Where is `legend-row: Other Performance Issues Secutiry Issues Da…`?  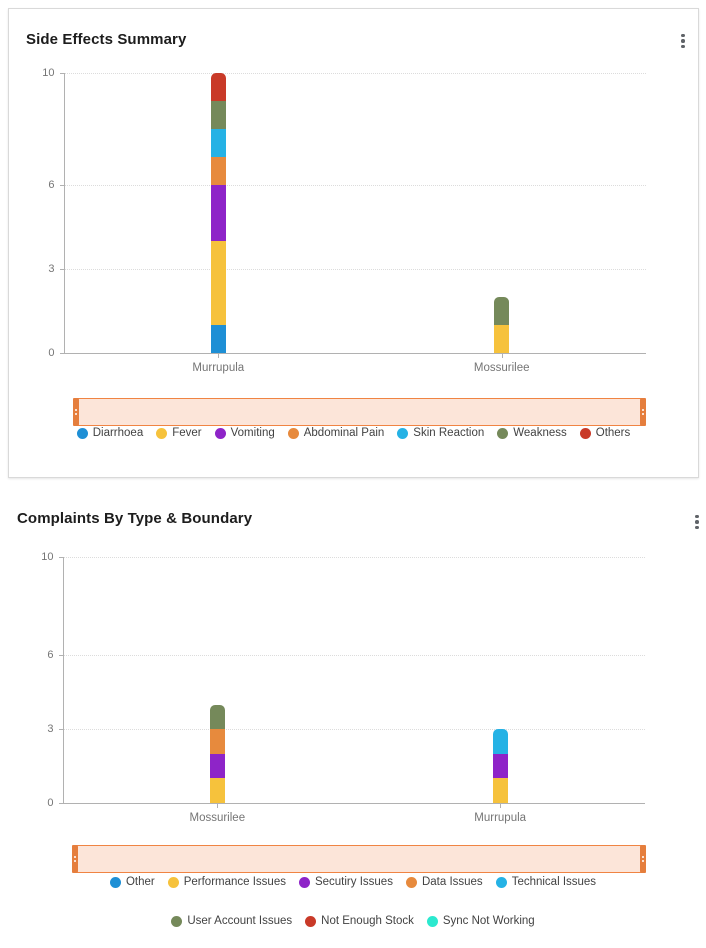
legend-row: Other Performance Issues Secutiry Issues Da… is located at coordinates (353, 882).